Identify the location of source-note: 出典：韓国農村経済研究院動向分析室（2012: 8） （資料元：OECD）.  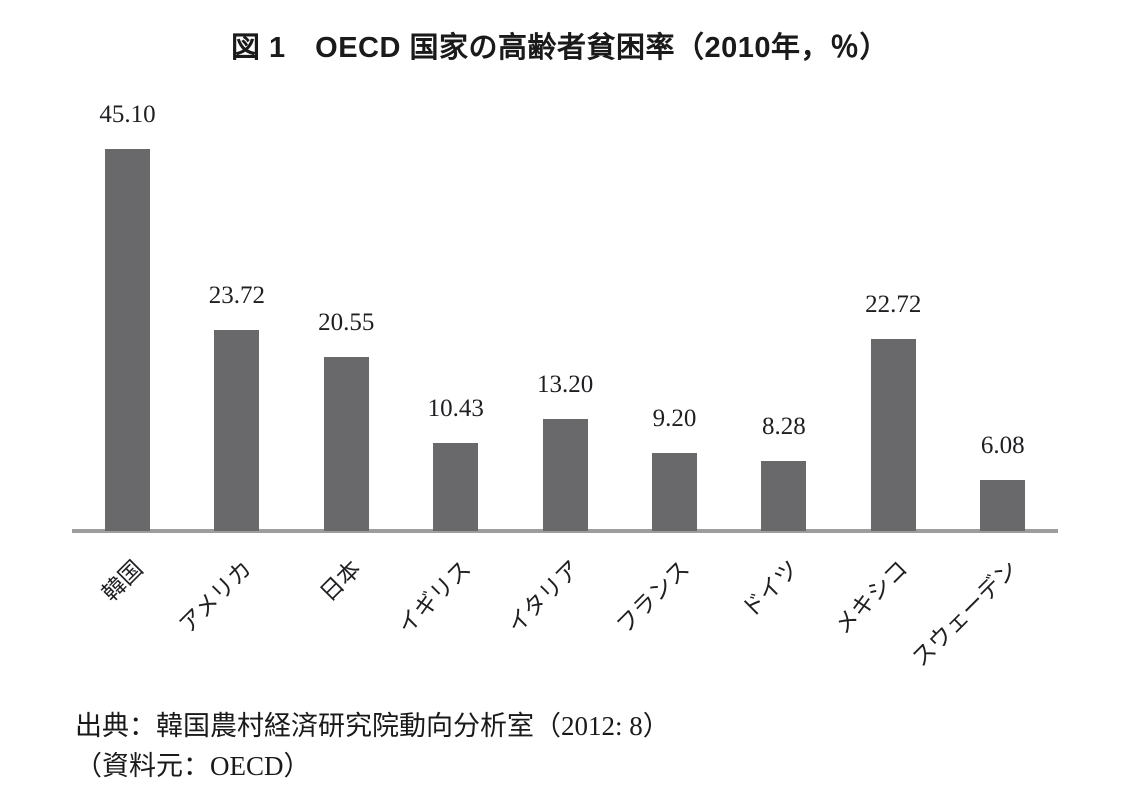
(372, 746).